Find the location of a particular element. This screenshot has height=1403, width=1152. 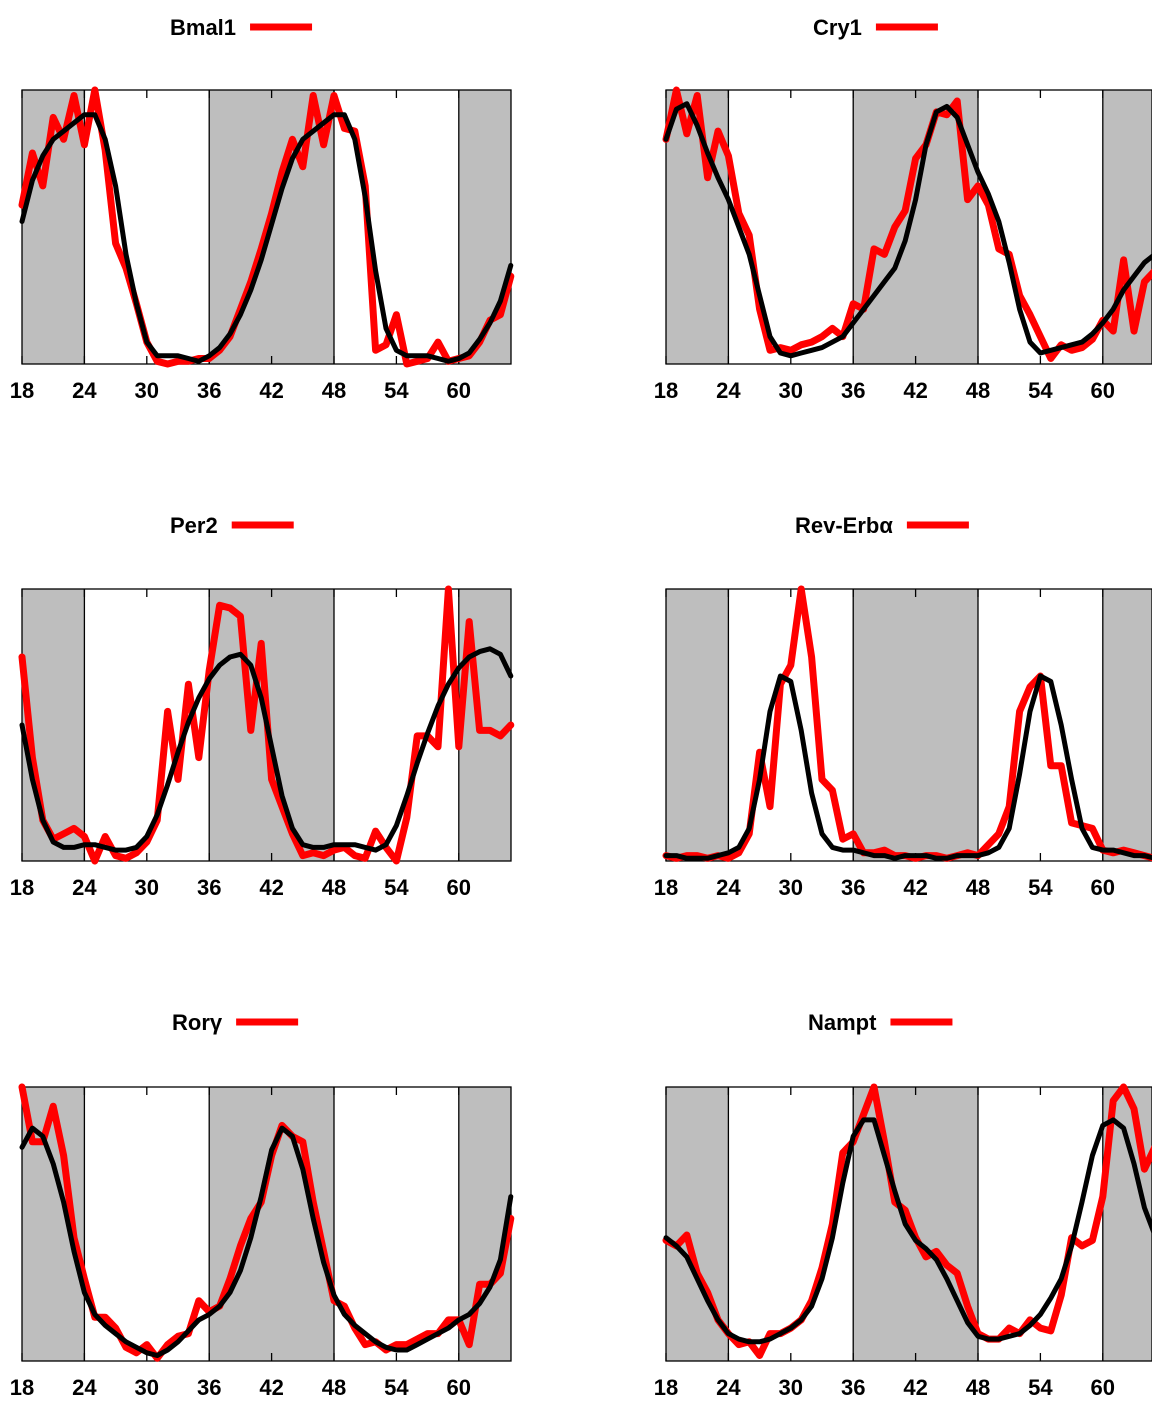

chart-panel-3: 18 24 30 36 42 48 54 60 Rev-Erbα is located at coordinates (903, 706).